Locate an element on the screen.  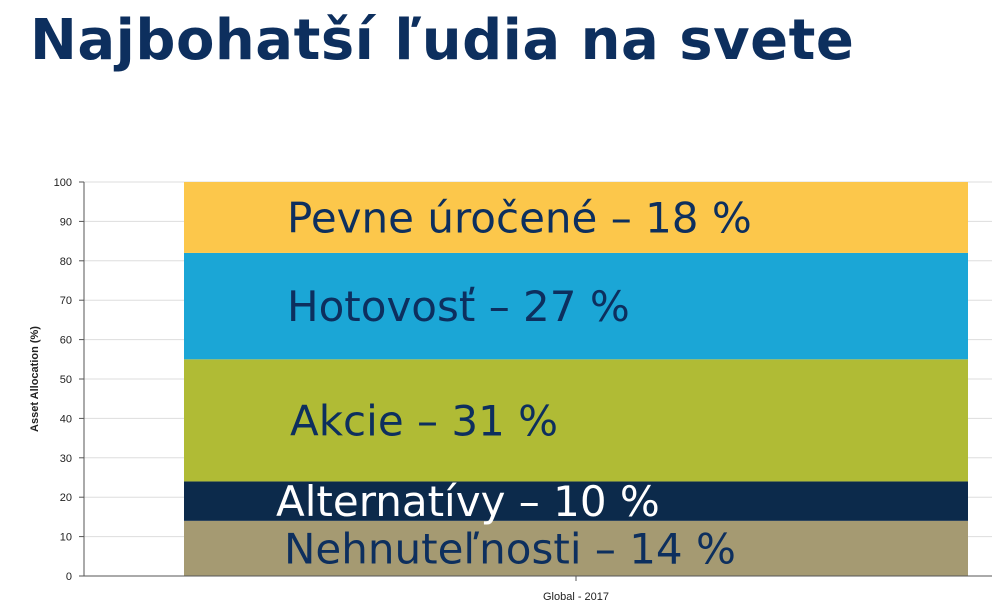
segment-label-hotovost: Hotovosť – 27 % is located at coordinates (458, 306).